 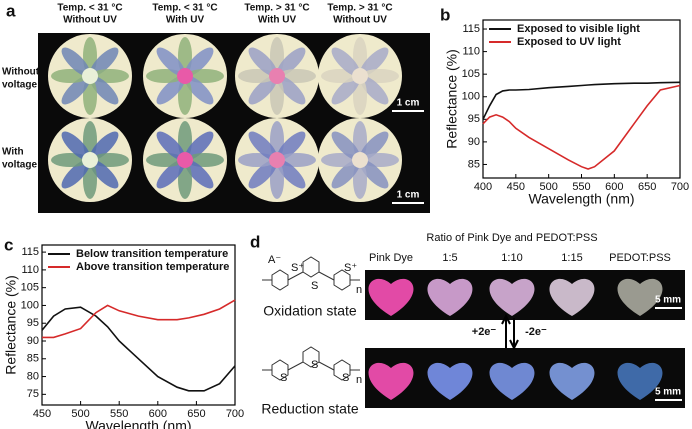 What do you see at coordinates (449, 258) in the screenshot?
I see `column-label: 1:5` at bounding box center [449, 258].